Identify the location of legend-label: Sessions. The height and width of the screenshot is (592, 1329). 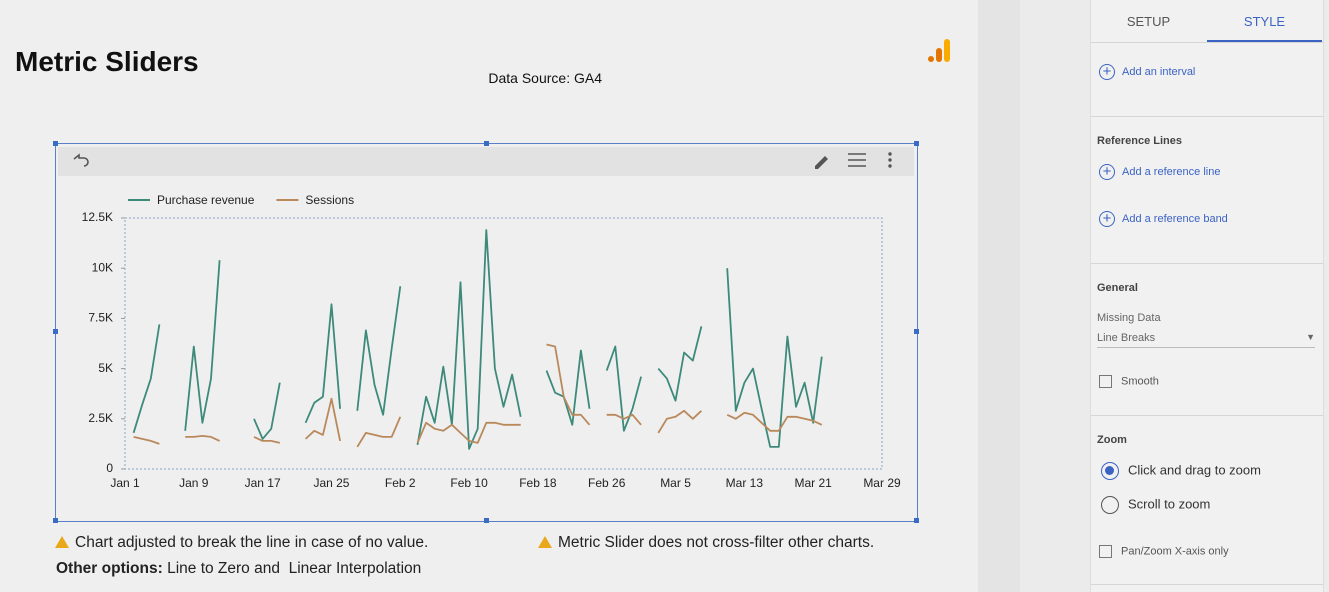
(329, 200).